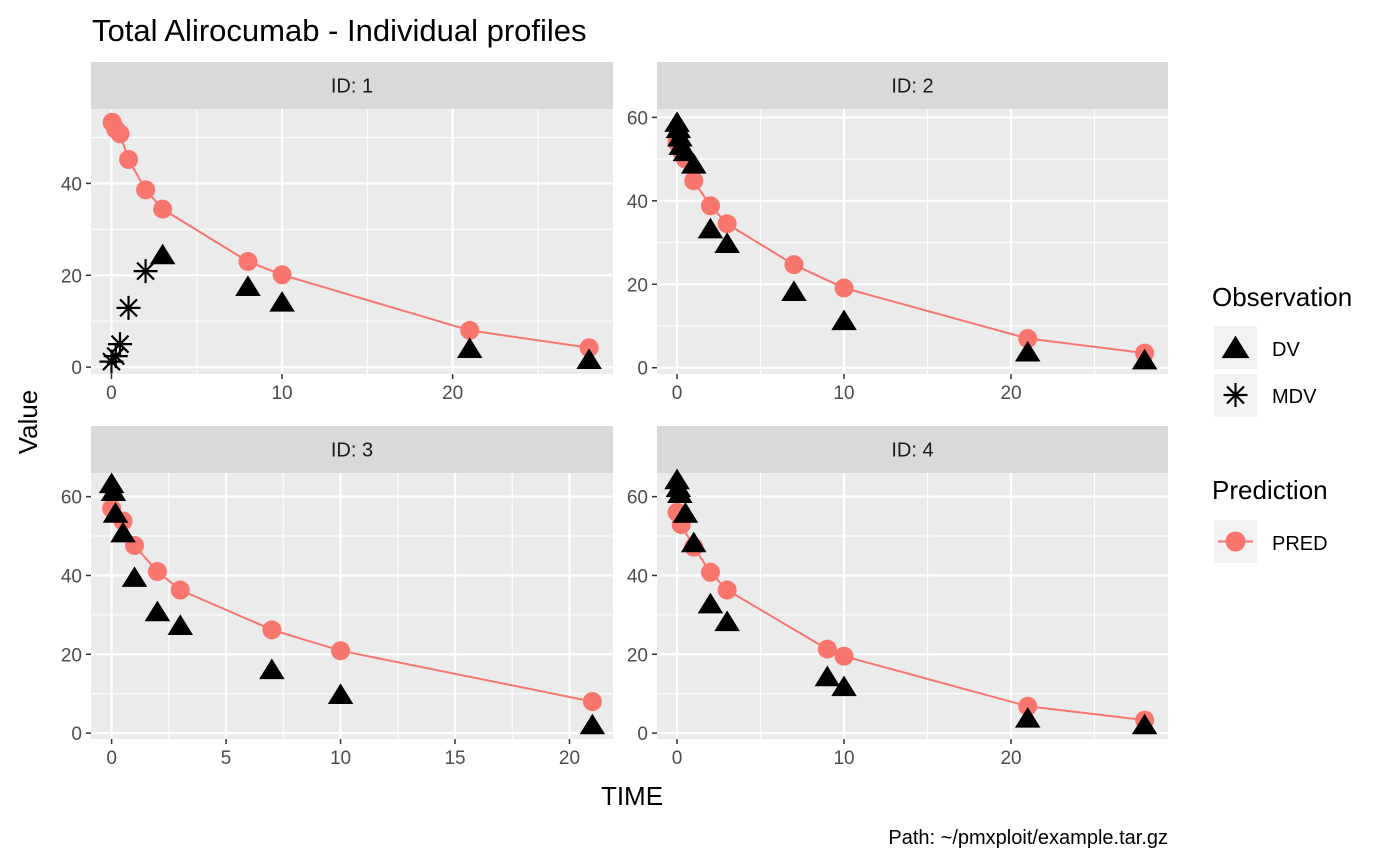  I want to click on facet-strip-label: ID: 2, so click(912, 87).